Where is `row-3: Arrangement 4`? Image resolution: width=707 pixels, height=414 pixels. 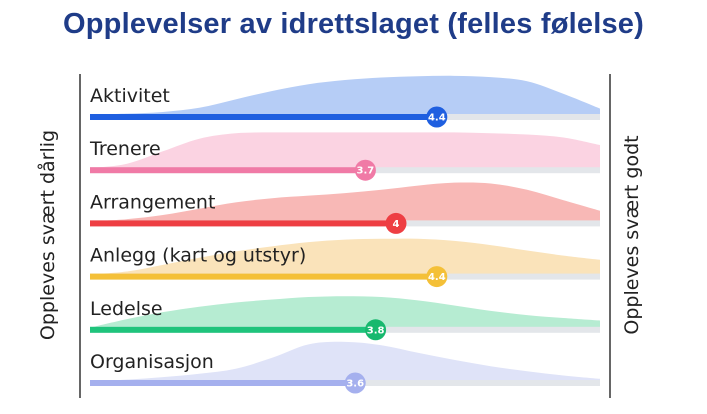 row-3: Arrangement 4 is located at coordinates (345, 208).